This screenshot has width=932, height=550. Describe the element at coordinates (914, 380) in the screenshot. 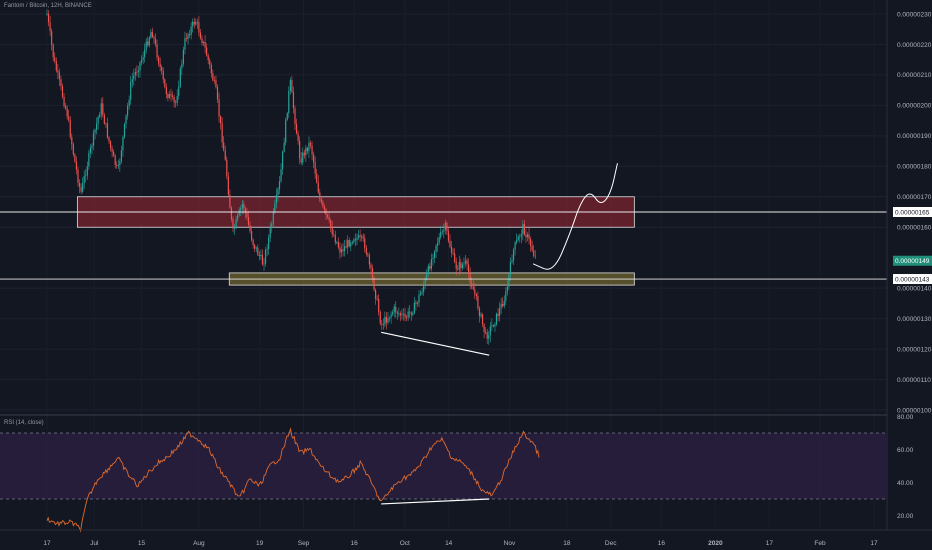

I see `price-tick-label: 0.00000110` at that location.